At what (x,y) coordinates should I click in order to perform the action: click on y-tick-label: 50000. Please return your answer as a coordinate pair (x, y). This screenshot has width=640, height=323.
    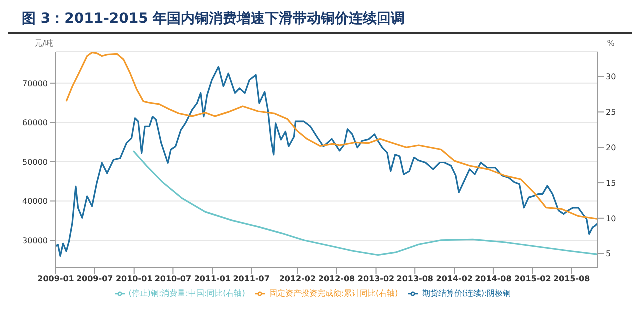
    Looking at the image, I should click on (35, 162).